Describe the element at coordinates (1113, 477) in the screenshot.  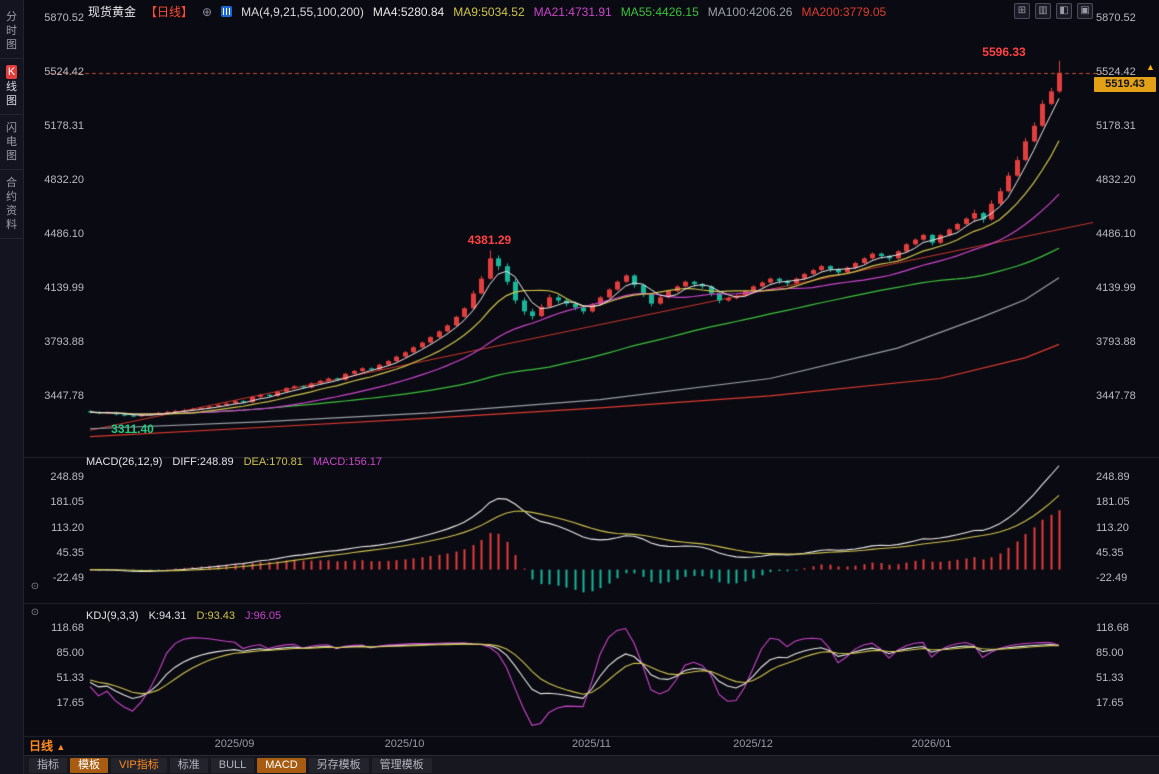
I see `macd-axis-tick-right: 248.89` at that location.